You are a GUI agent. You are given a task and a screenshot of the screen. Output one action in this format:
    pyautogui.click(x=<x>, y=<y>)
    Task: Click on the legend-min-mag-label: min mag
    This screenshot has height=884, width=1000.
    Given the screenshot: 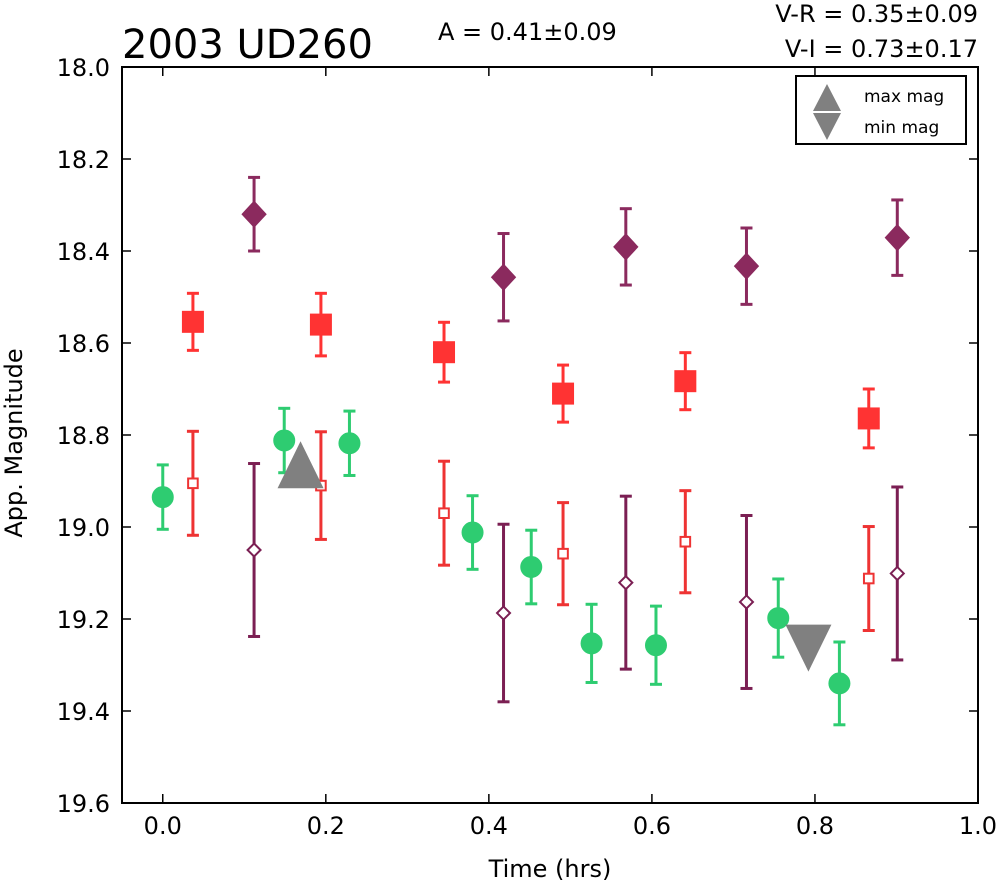 What is the action you would take?
    pyautogui.click(x=901, y=128)
    